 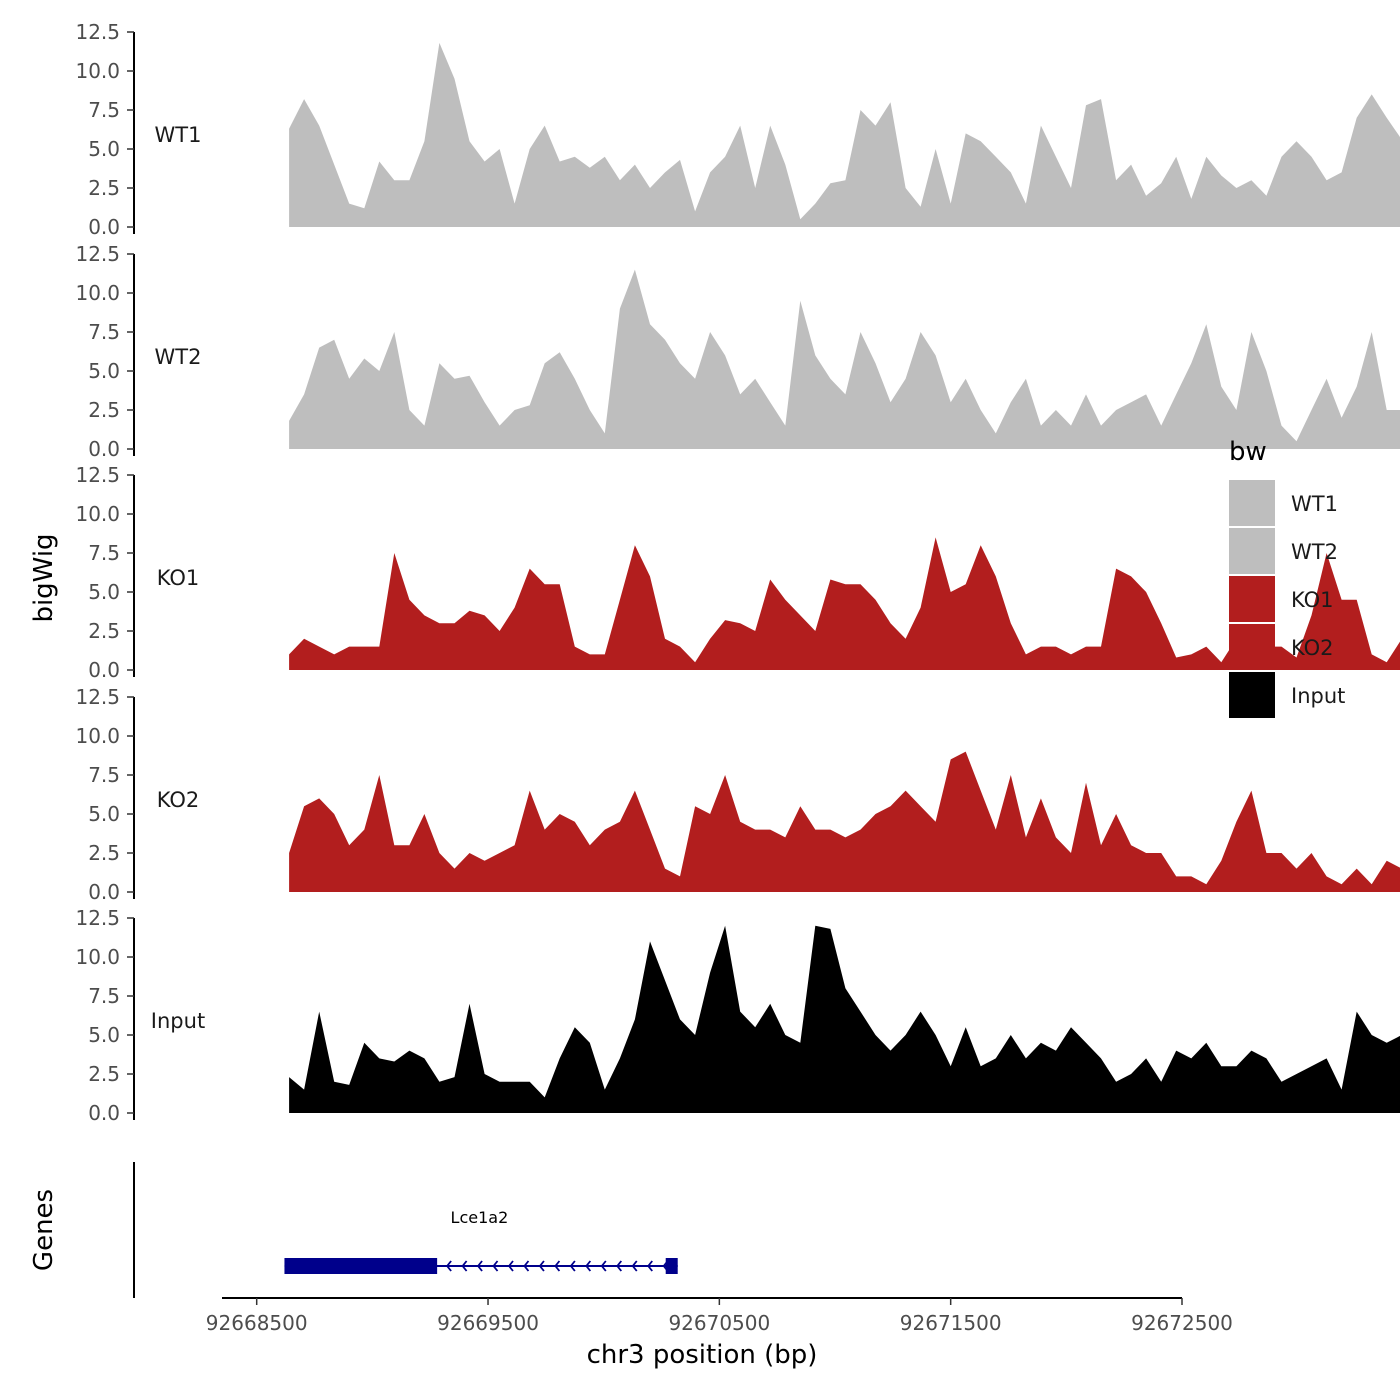 I want to click on track-label: KO1, so click(x=178, y=578).